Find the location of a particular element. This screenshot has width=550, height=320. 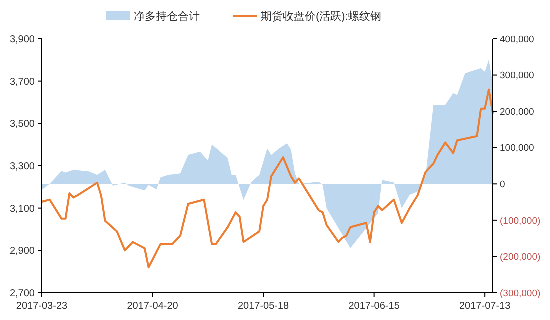

y-tick-label: 2,900 is located at coordinates (23, 252).